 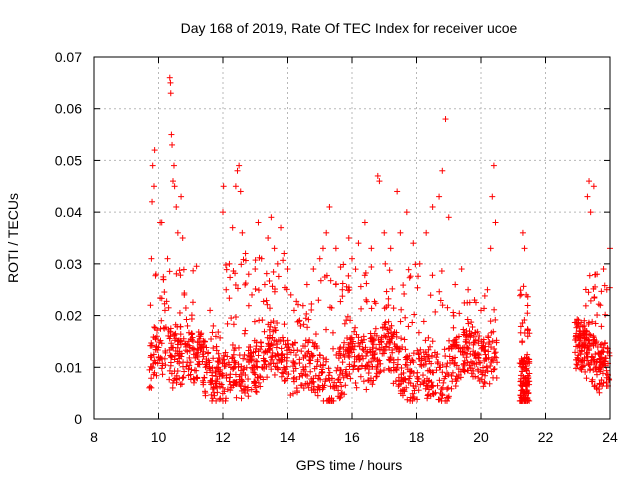 I want to click on y-tick-label: 0.03, so click(x=68, y=264).